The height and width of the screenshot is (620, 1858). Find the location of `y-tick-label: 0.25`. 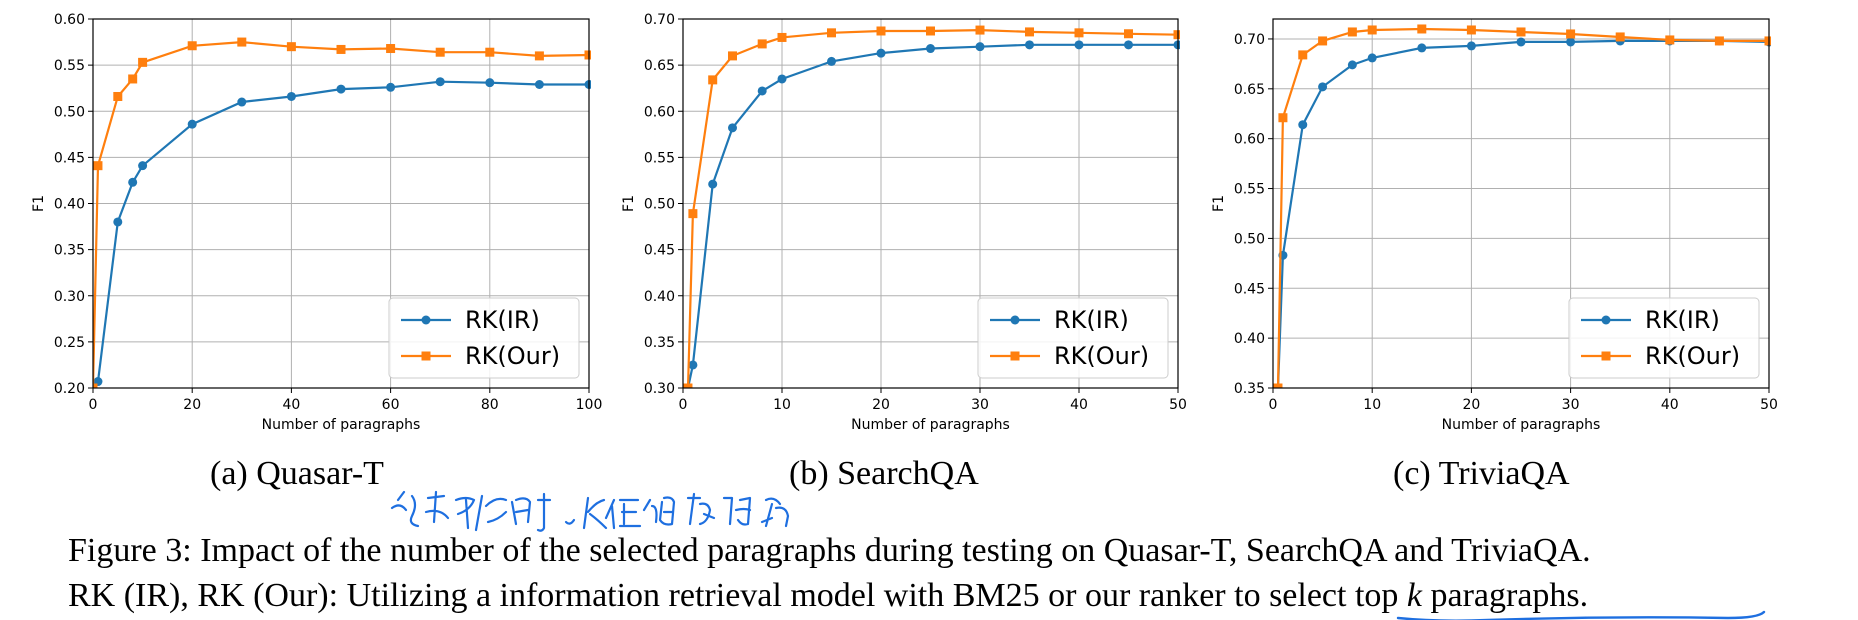

y-tick-label: 0.25 is located at coordinates (69, 343).